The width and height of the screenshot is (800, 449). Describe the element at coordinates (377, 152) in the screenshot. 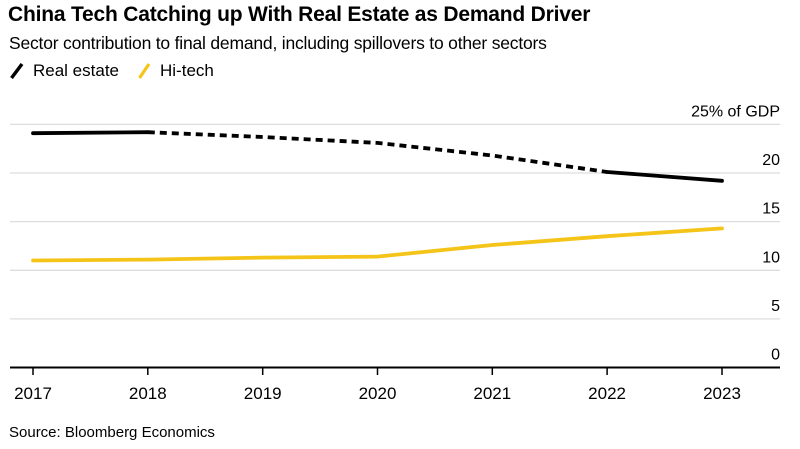

I see `real-estate-line-dashed` at that location.